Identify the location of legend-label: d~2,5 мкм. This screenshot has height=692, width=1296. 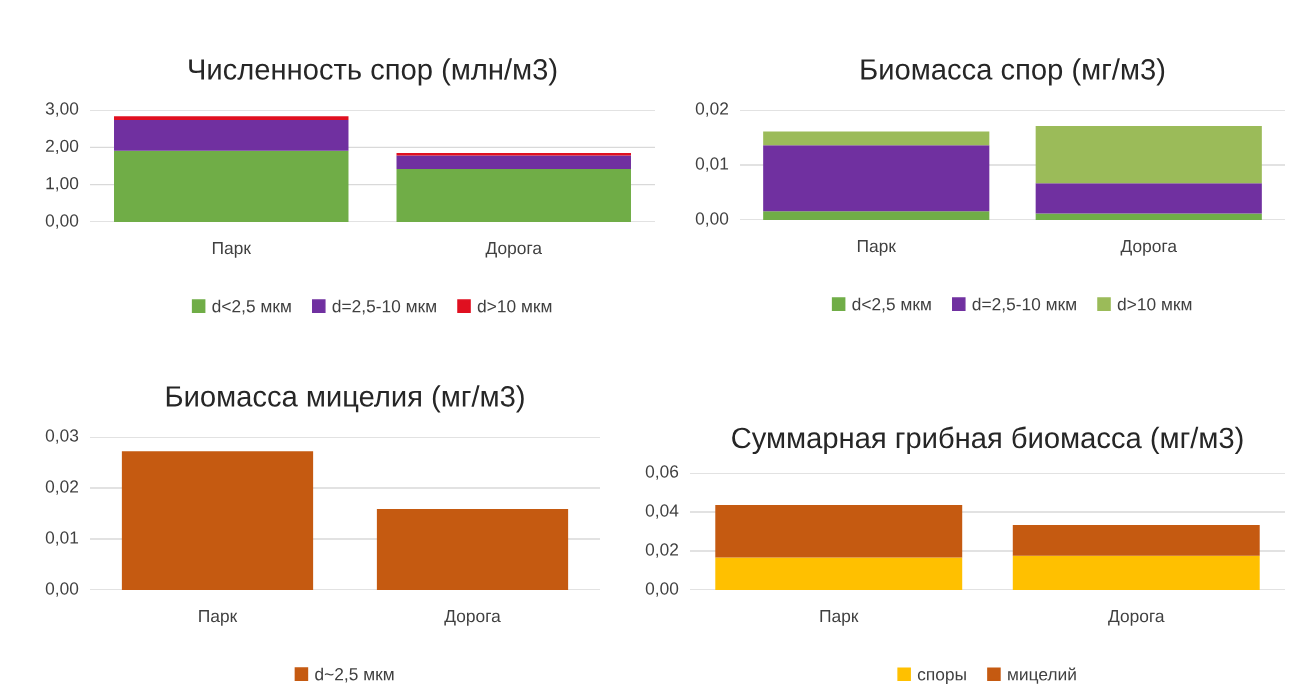
(354, 675).